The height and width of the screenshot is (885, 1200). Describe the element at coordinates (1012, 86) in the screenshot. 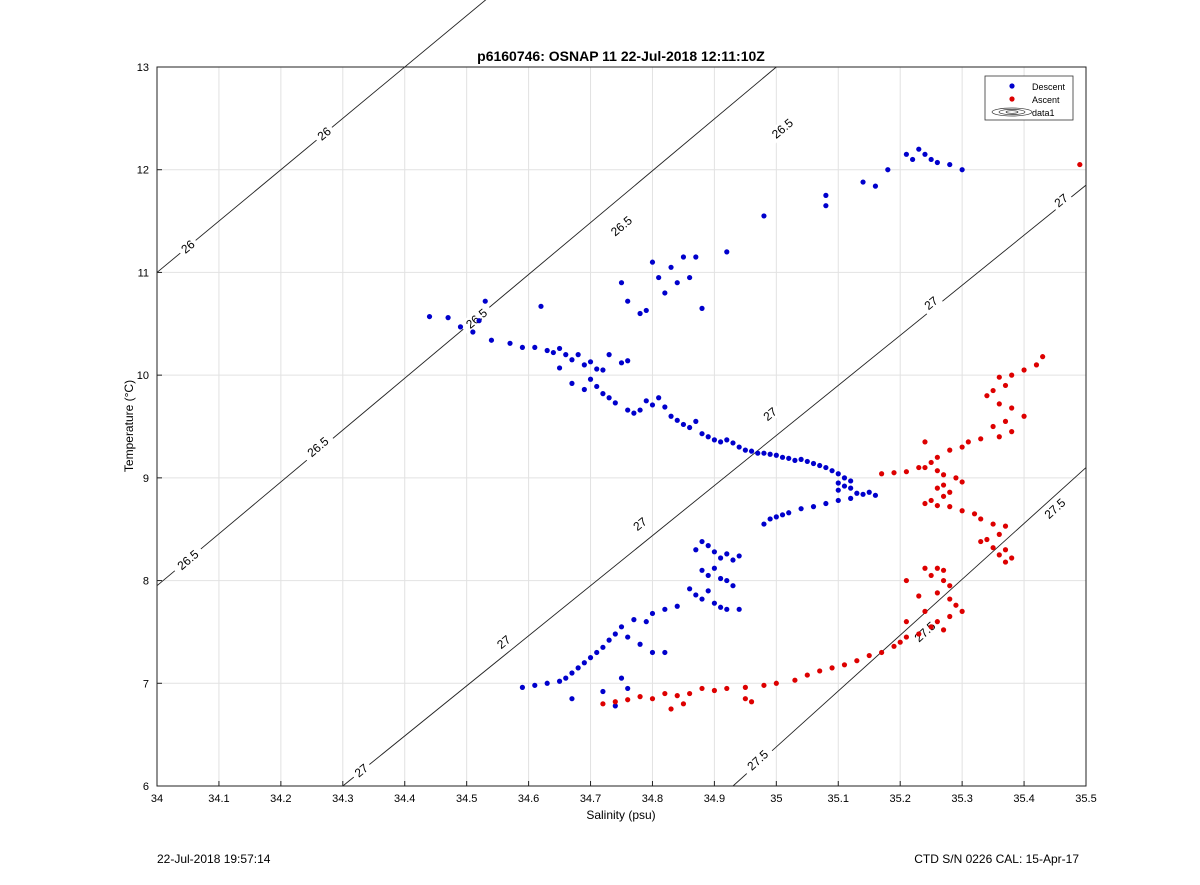

I see `legend-descent-marker` at that location.